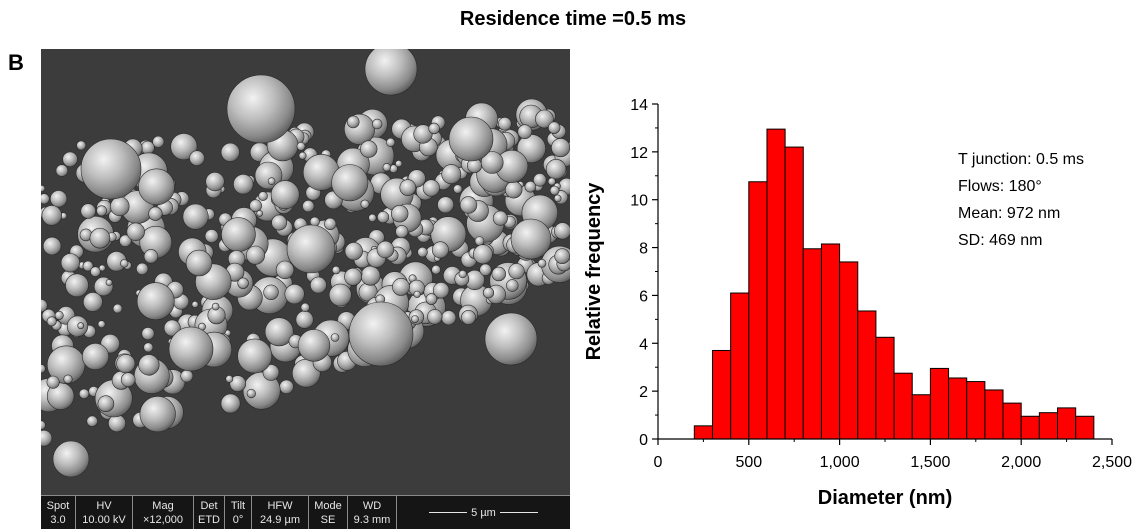  Describe the element at coordinates (1021, 462) in the screenshot. I see `x-tick-label: 2,000` at that location.